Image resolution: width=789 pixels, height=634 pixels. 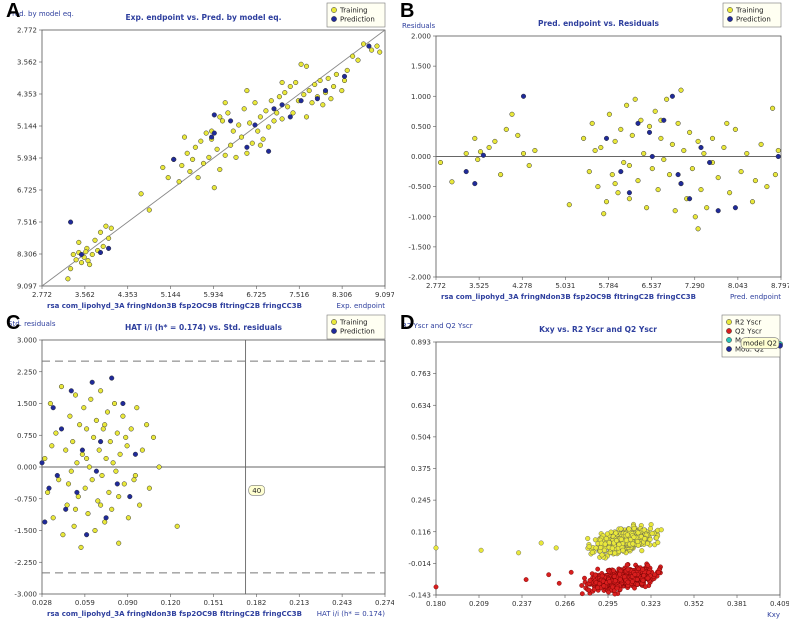 I want to click on x-tick-label: 3.562, so click(x=85, y=295).